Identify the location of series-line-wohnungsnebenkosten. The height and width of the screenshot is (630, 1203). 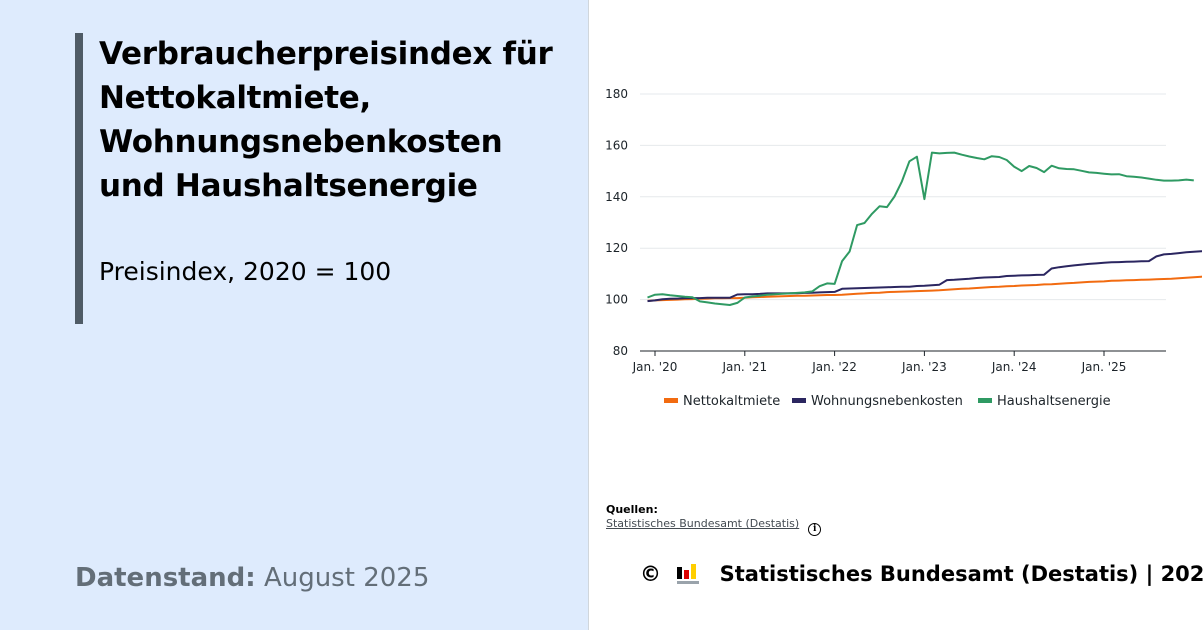
(924, 276).